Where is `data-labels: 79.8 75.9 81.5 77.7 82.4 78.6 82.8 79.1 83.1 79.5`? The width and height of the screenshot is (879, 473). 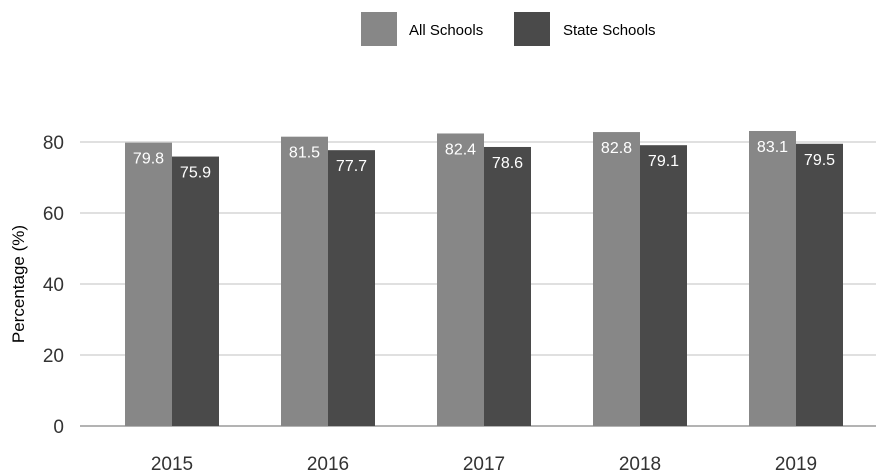
data-labels: 79.8 75.9 81.5 77.7 82.4 78.6 82.8 79.1 83.1 79.5 is located at coordinates (484, 160).